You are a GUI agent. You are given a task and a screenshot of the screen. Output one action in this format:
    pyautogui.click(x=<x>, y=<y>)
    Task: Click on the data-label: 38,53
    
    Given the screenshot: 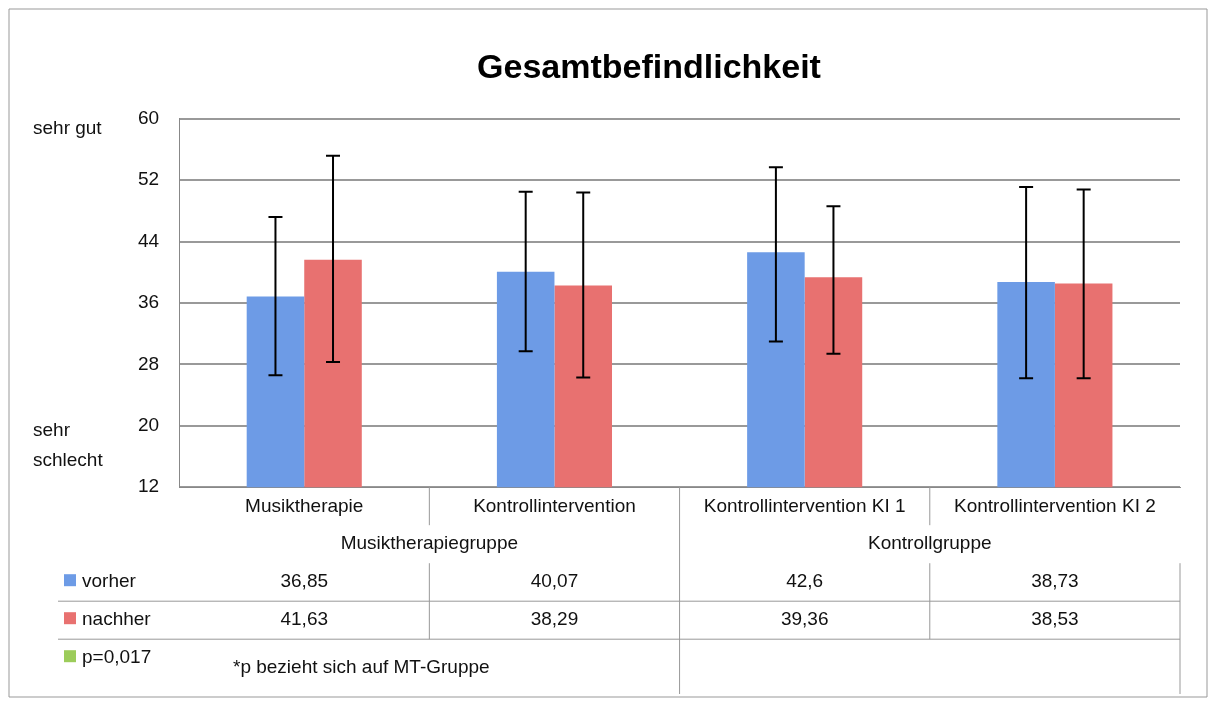 What is the action you would take?
    pyautogui.click(x=1055, y=619)
    